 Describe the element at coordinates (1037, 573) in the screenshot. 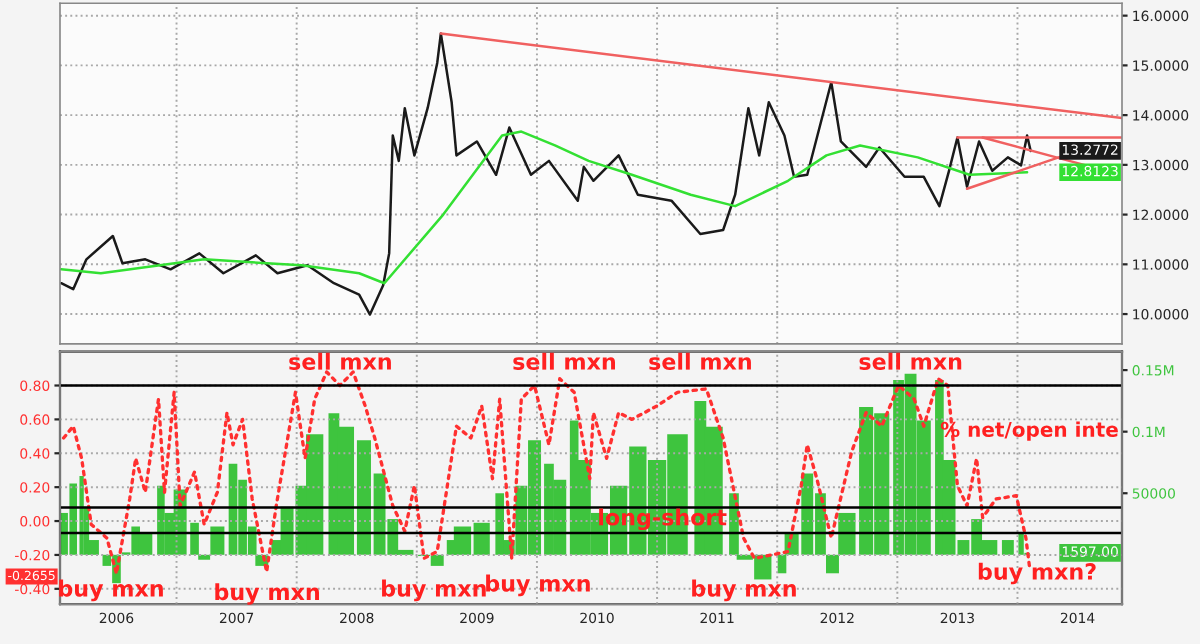

I see `annotation: buy mxn?` at that location.